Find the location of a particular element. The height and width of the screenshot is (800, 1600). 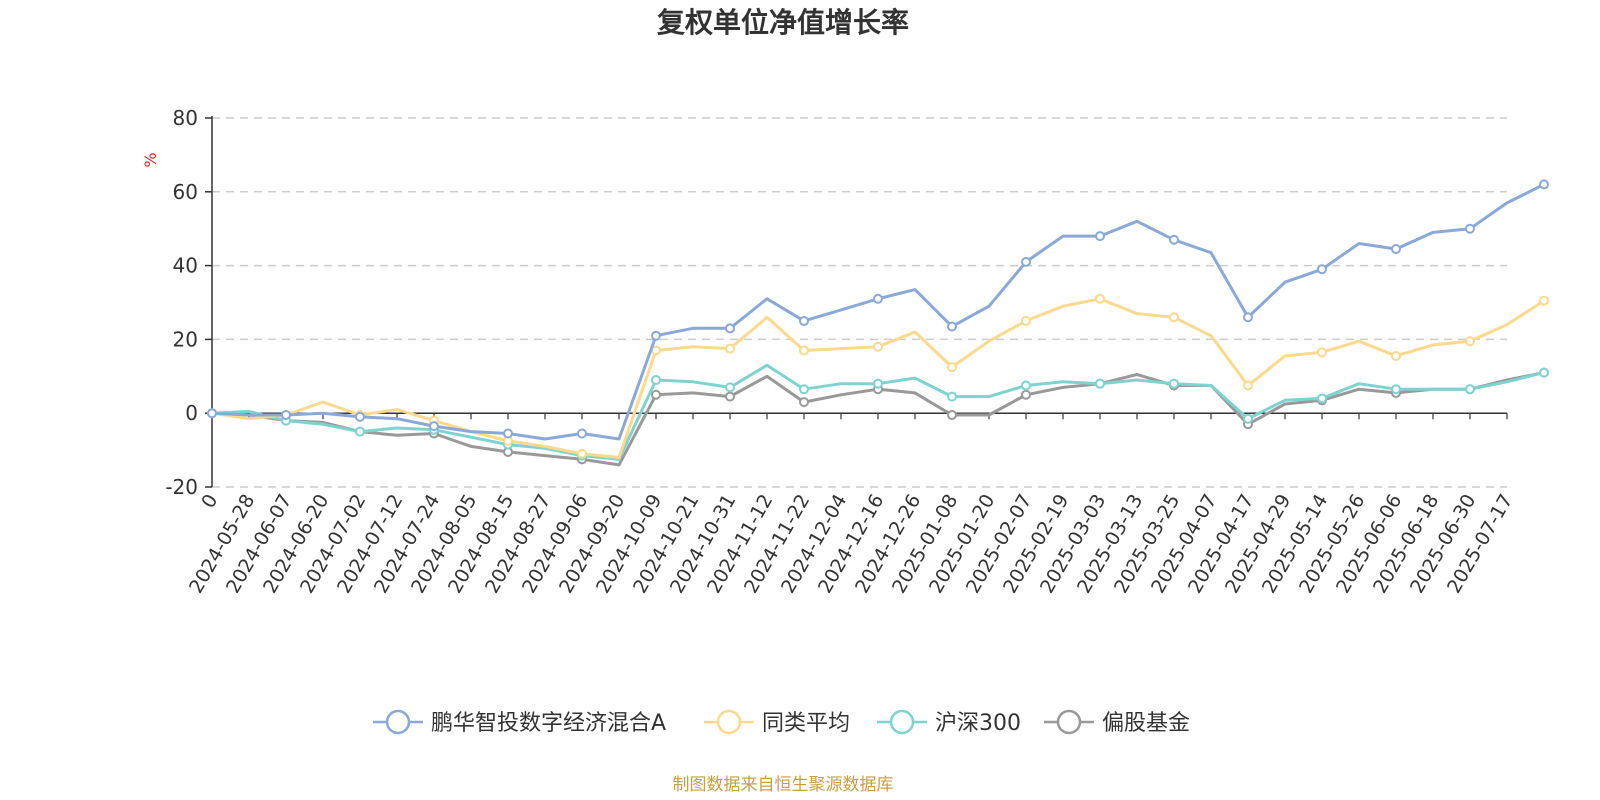

y-tick-label: 0 is located at coordinates (191, 413).